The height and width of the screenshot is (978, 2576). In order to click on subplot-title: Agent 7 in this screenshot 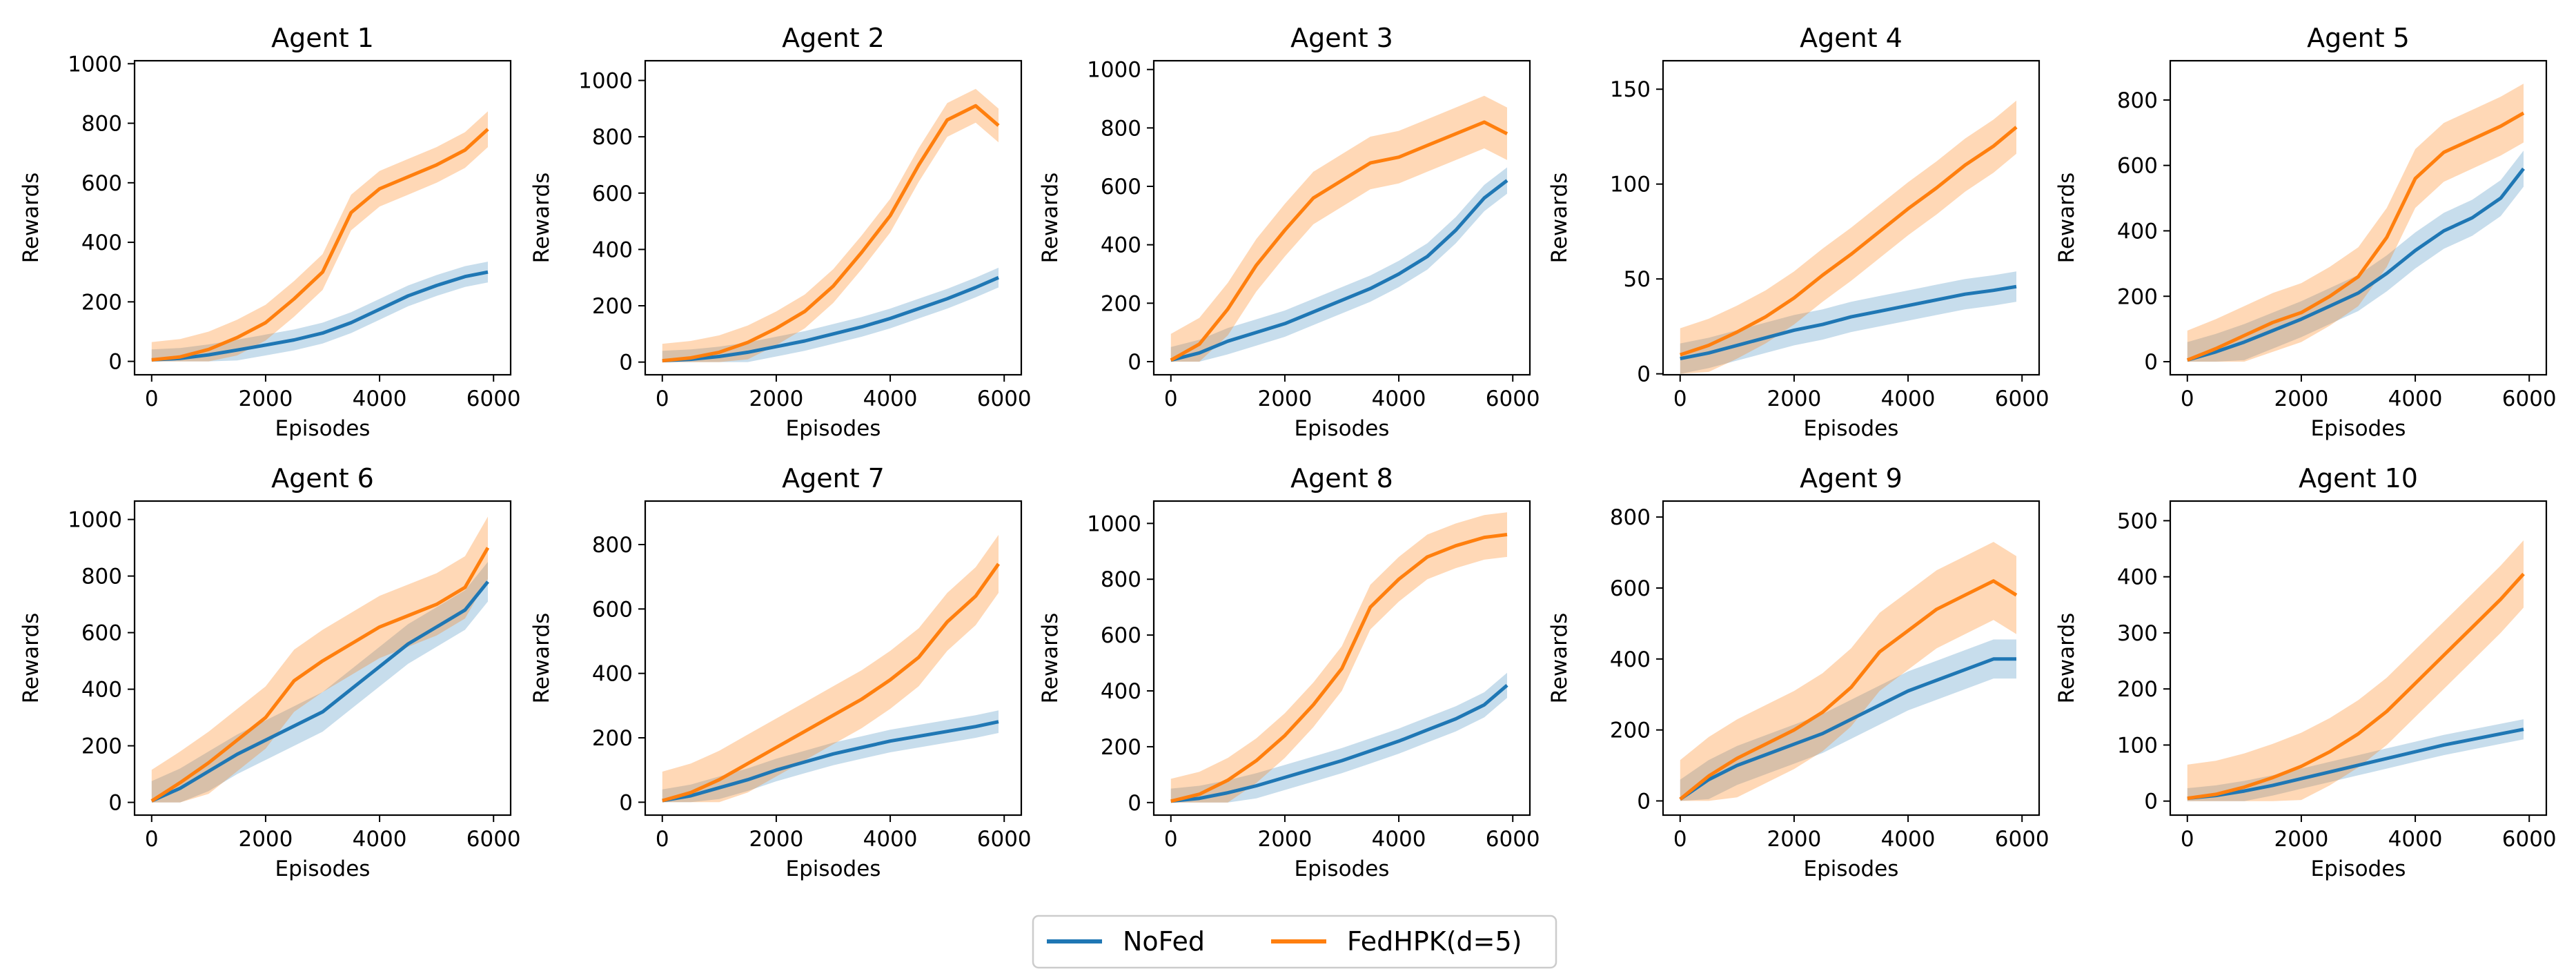, I will do `click(833, 478)`.